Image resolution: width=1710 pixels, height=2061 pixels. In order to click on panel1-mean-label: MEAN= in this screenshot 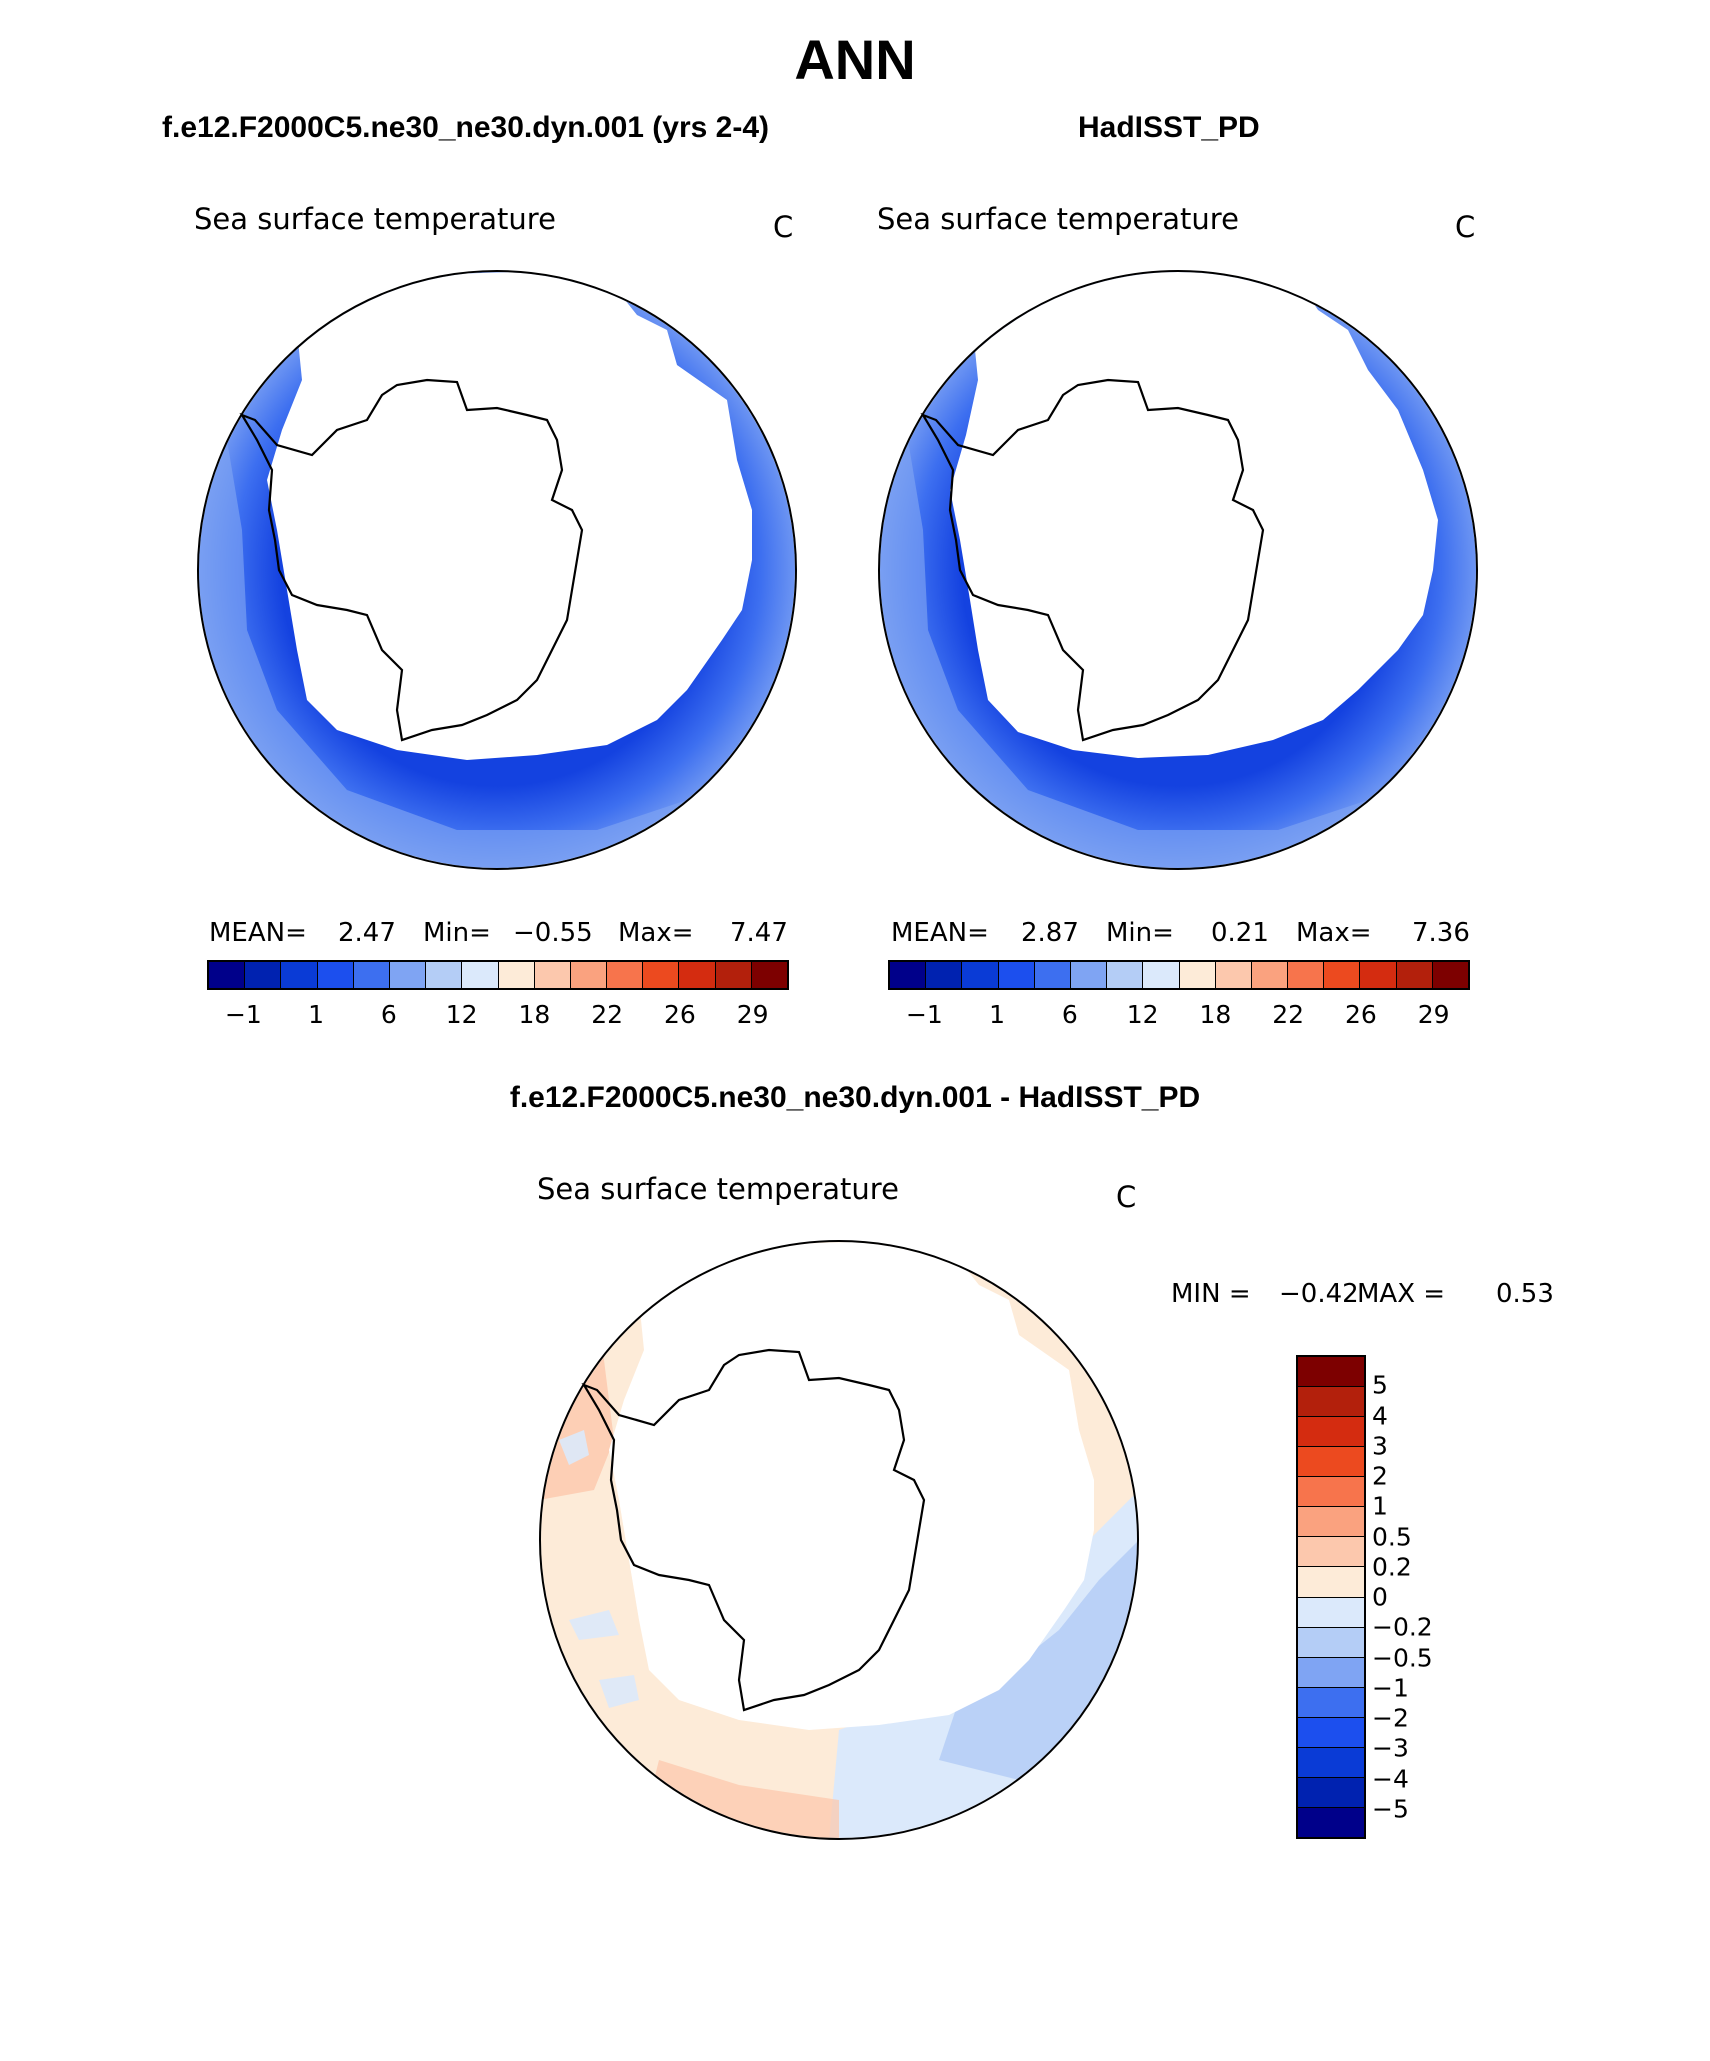, I will do `click(258, 933)`.